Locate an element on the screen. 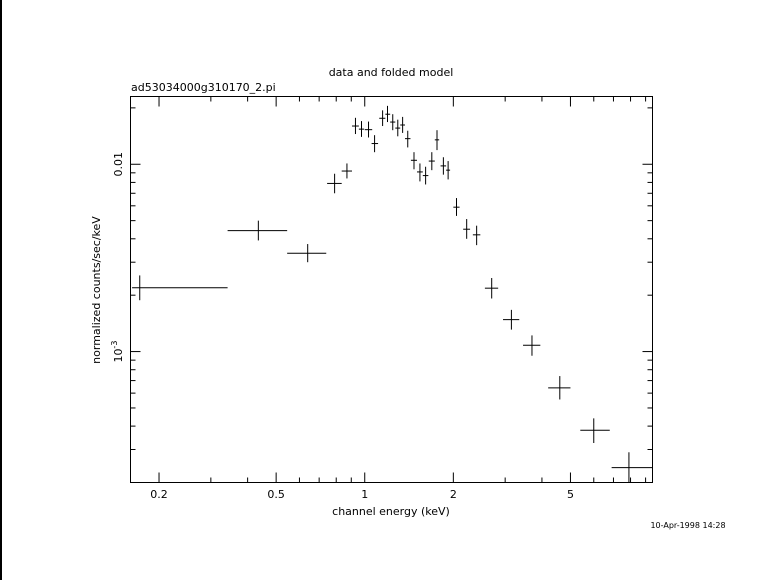 Image resolution: width=781 pixels, height=585 pixels. y-axis-label: normalized counts/sec/keV is located at coordinates (96, 290).